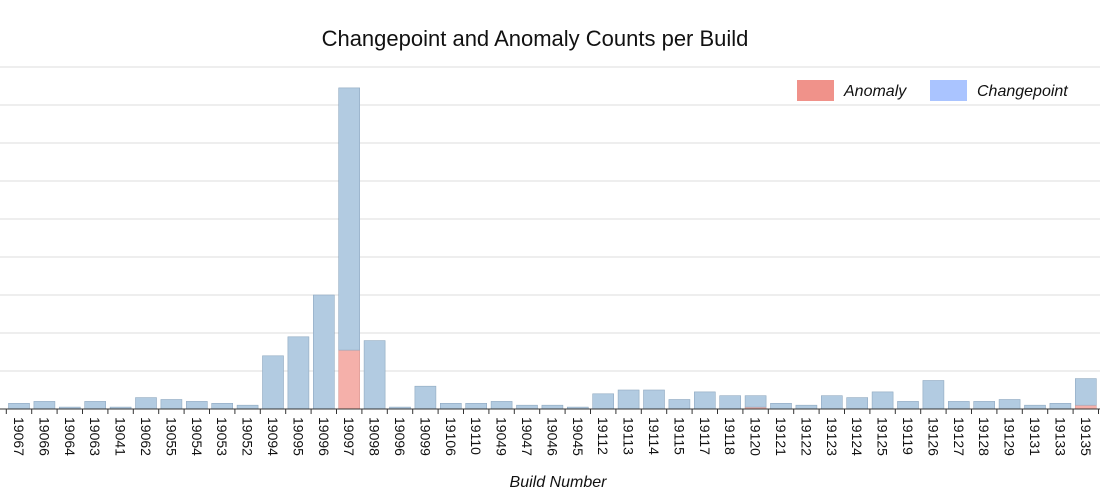  I want to click on x-tick-label: 19133, so click(1060, 436).